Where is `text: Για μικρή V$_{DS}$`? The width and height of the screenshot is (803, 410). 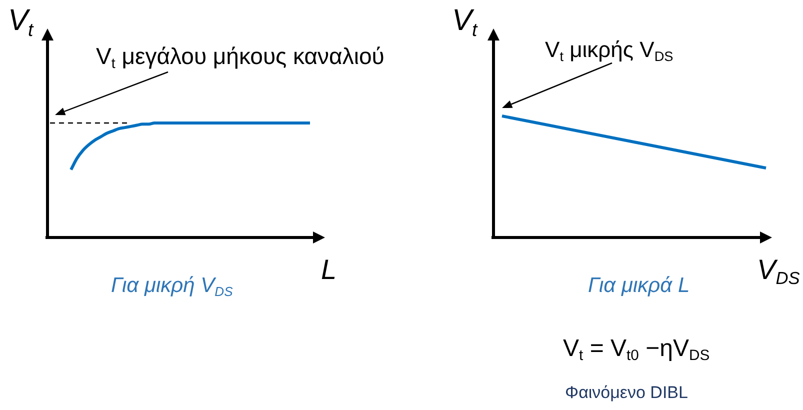 text: Για μικρή V$_{DS}$ is located at coordinates (172, 286).